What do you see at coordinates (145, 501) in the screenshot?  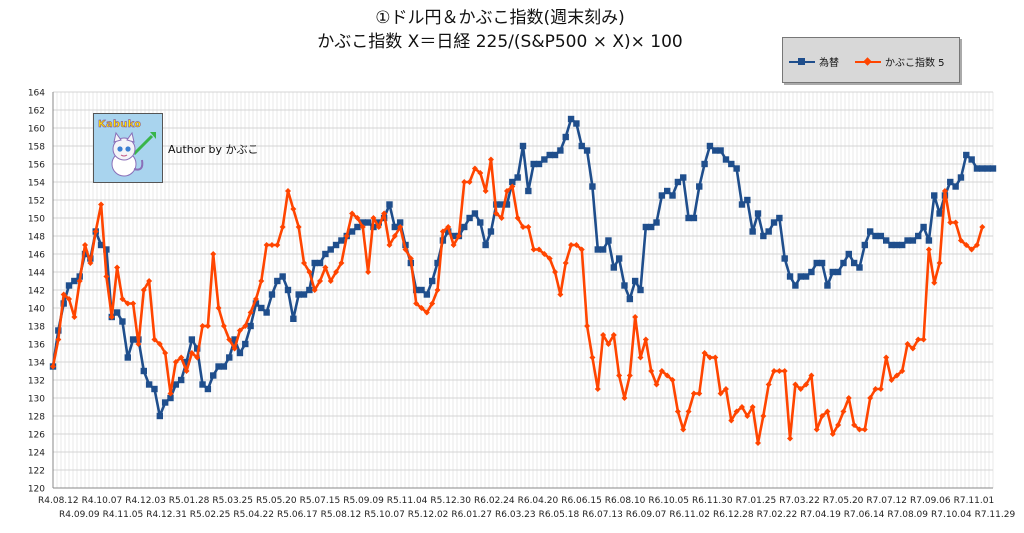 I see `x-tick-label: R4.12.03` at bounding box center [145, 501].